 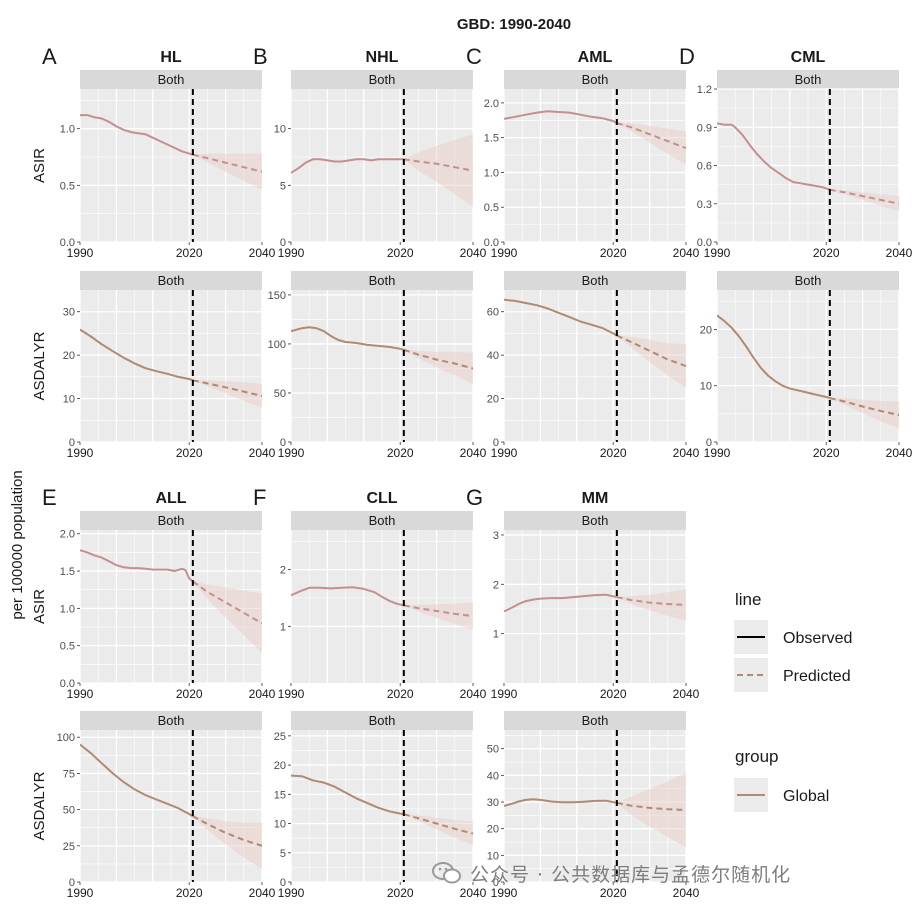 What do you see at coordinates (382, 57) in the screenshot?
I see `panel-title: NHL` at bounding box center [382, 57].